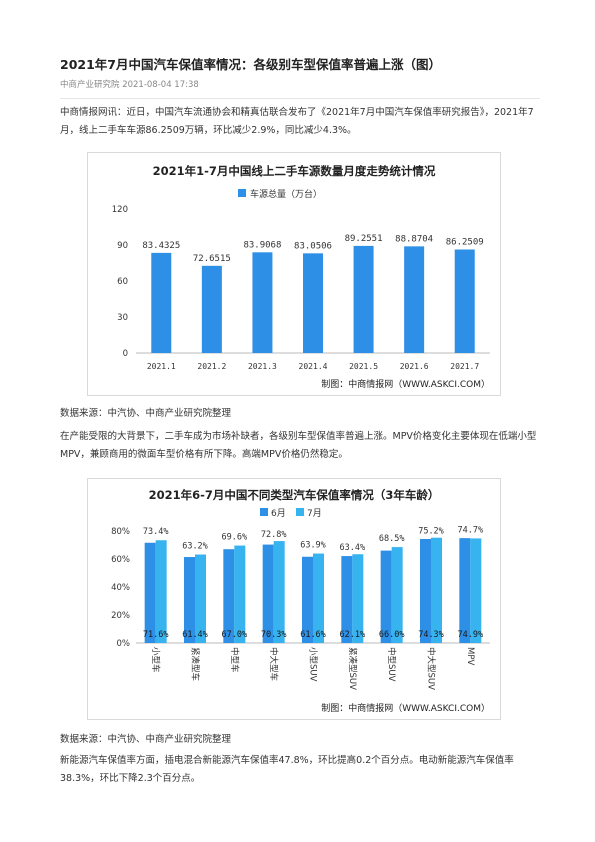 This screenshot has width=595, height=842. I want to click on data-label-june: 71.6%, so click(156, 635).